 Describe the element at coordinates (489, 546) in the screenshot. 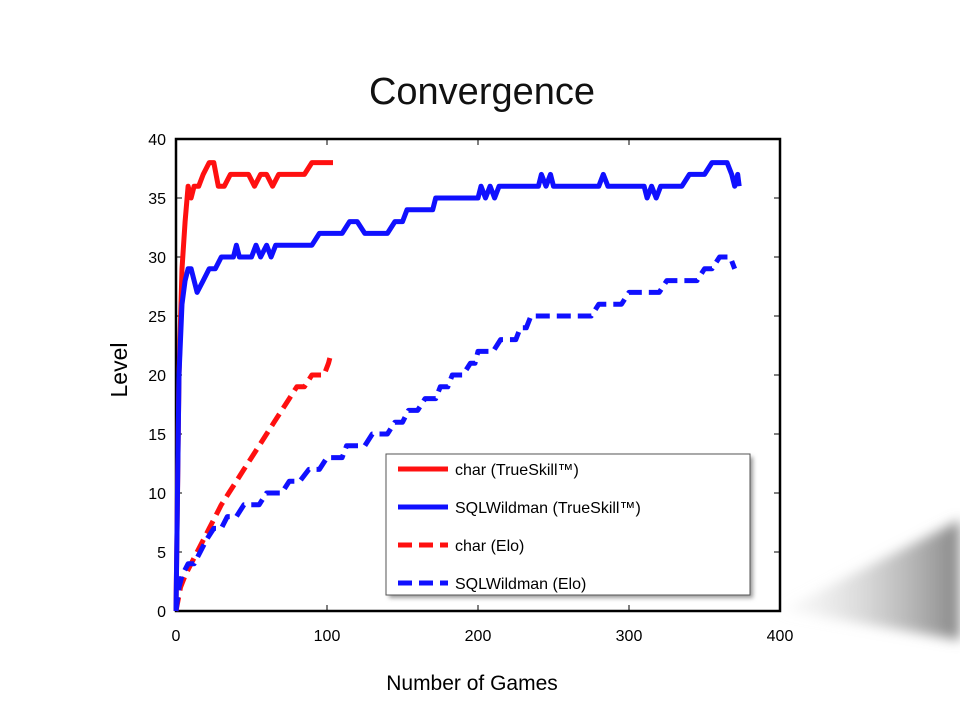

I see `legend-label-3: char (Elo)` at that location.